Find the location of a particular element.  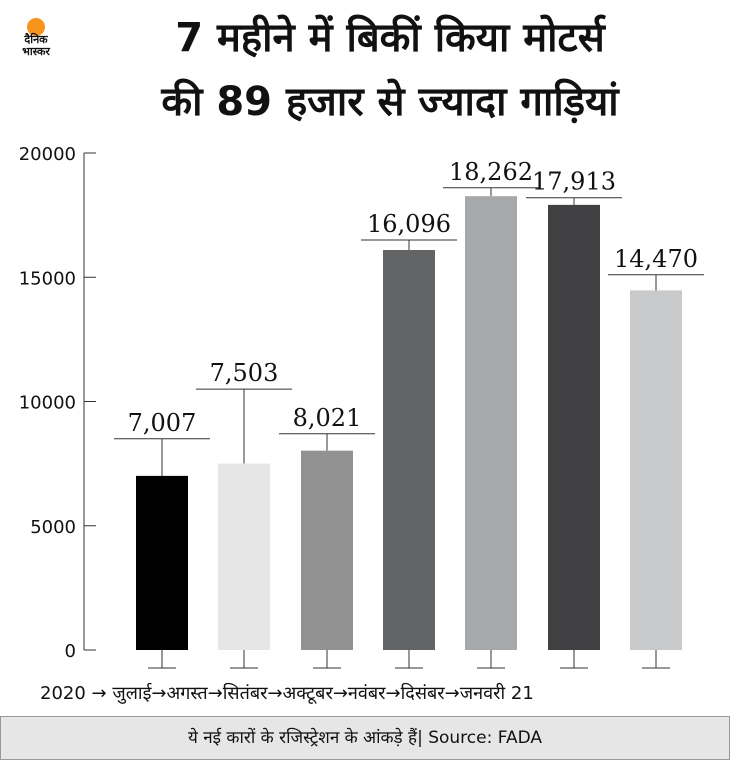

data-label: 8,021 is located at coordinates (327, 418).